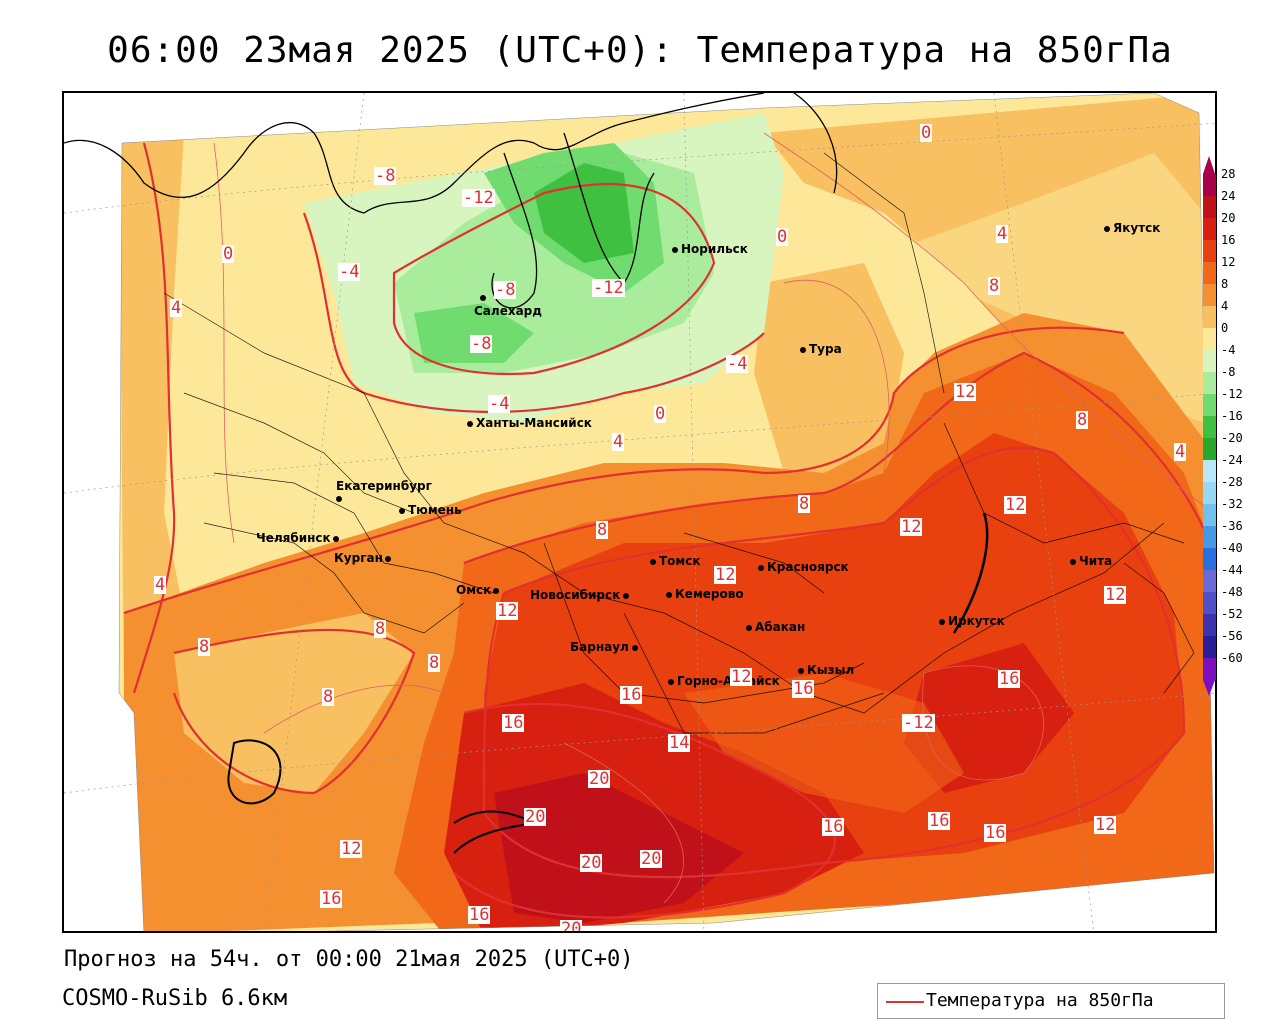  I want to click on isoline-label: 14, so click(679, 743).